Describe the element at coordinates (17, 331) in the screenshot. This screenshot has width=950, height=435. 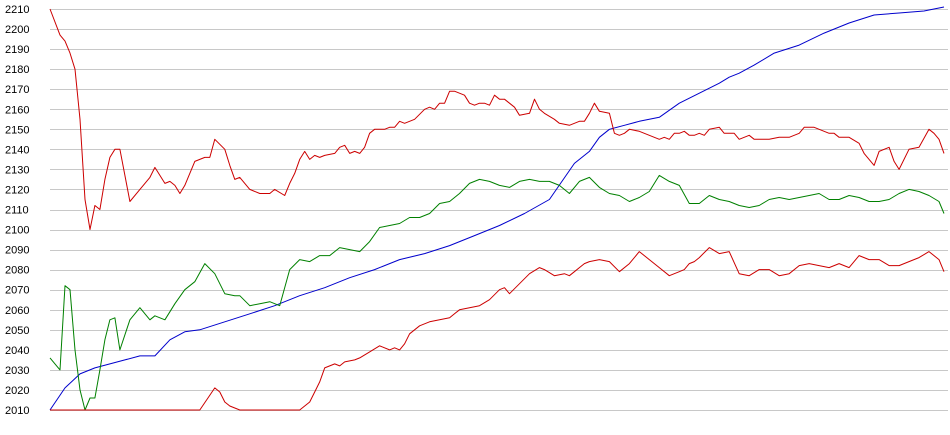
I see `y-tick-label: 2050` at that location.